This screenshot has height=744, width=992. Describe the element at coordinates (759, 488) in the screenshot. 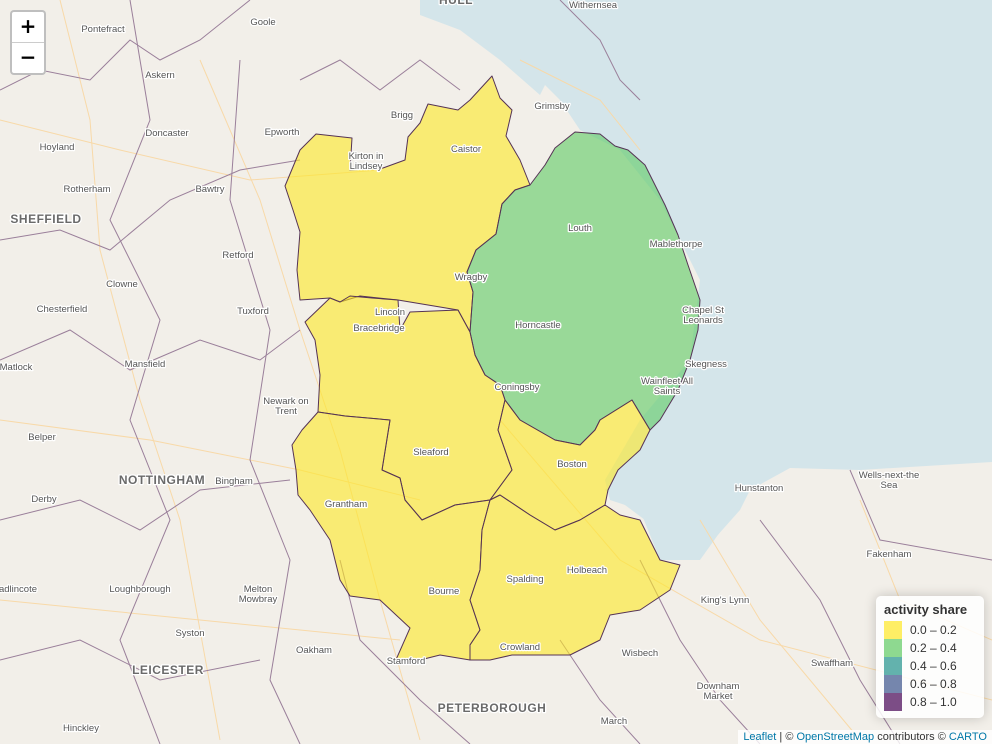

I see `place-label: Hunstanton` at that location.